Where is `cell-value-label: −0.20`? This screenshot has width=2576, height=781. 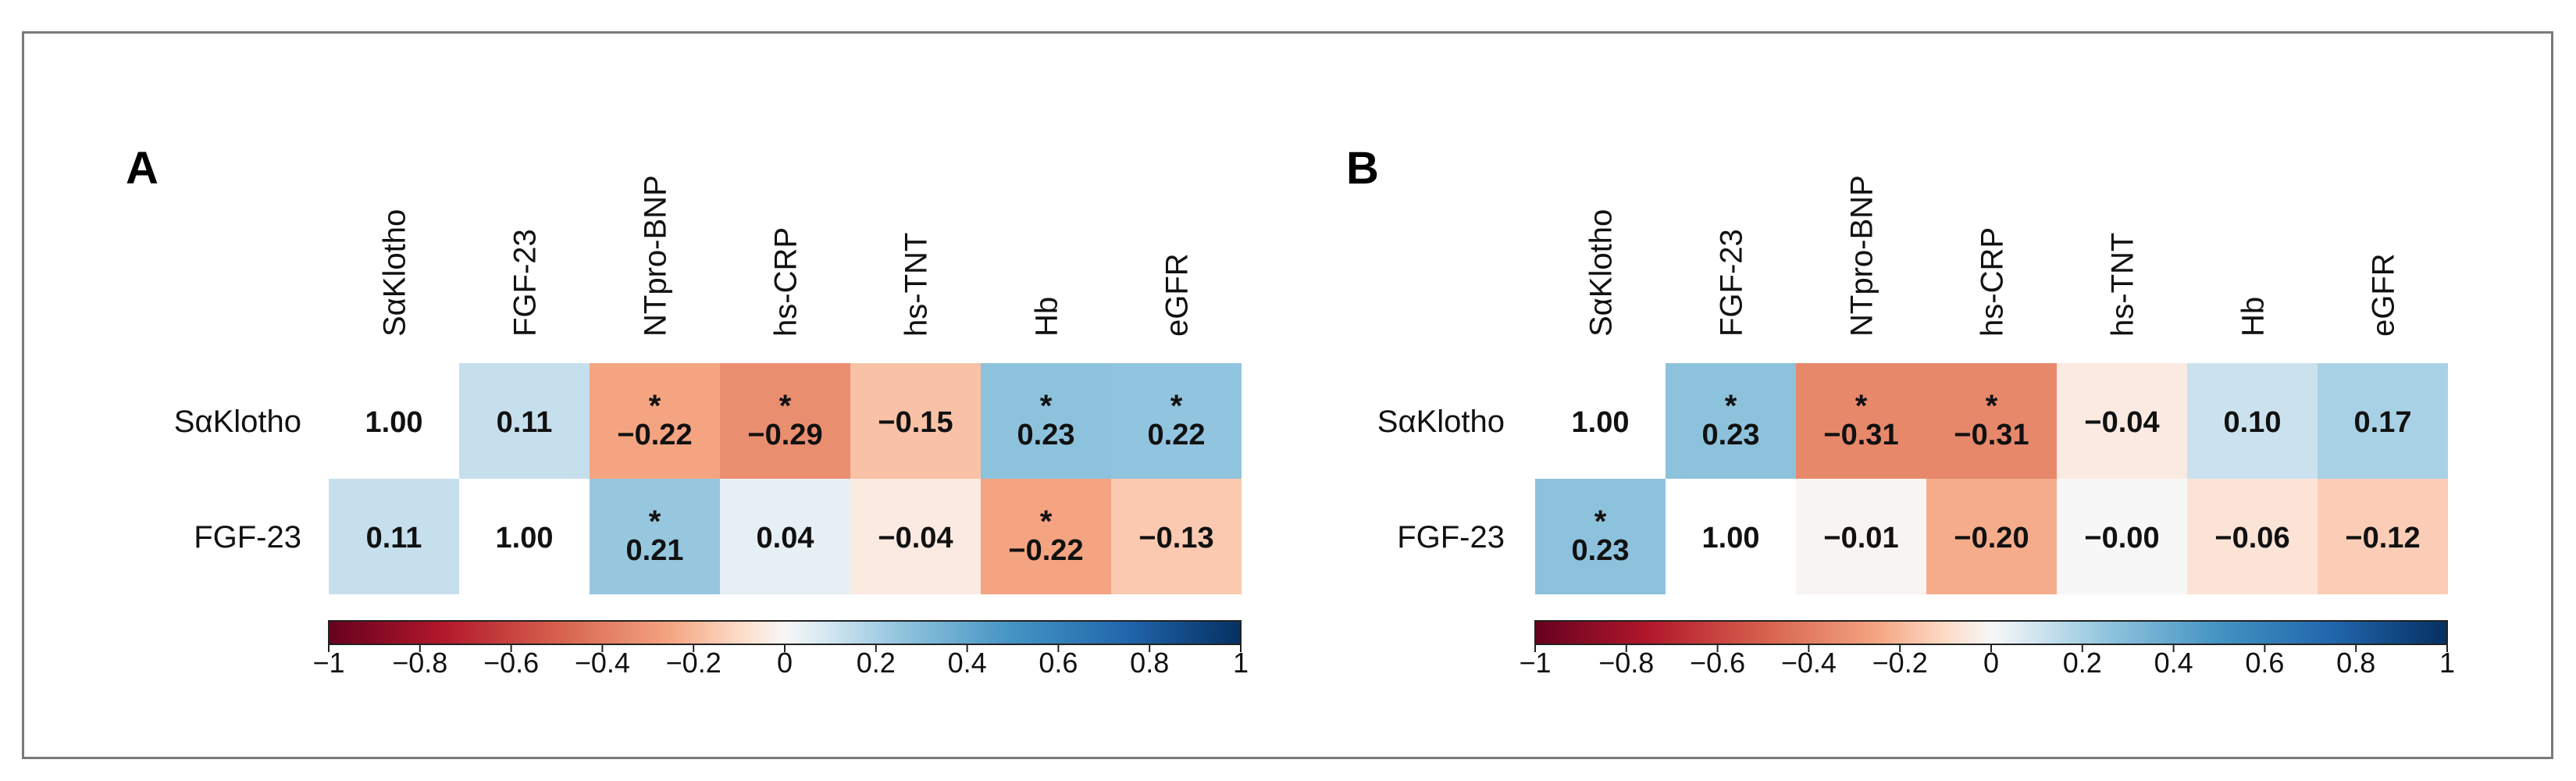
cell-value-label: −0.20 is located at coordinates (1991, 538).